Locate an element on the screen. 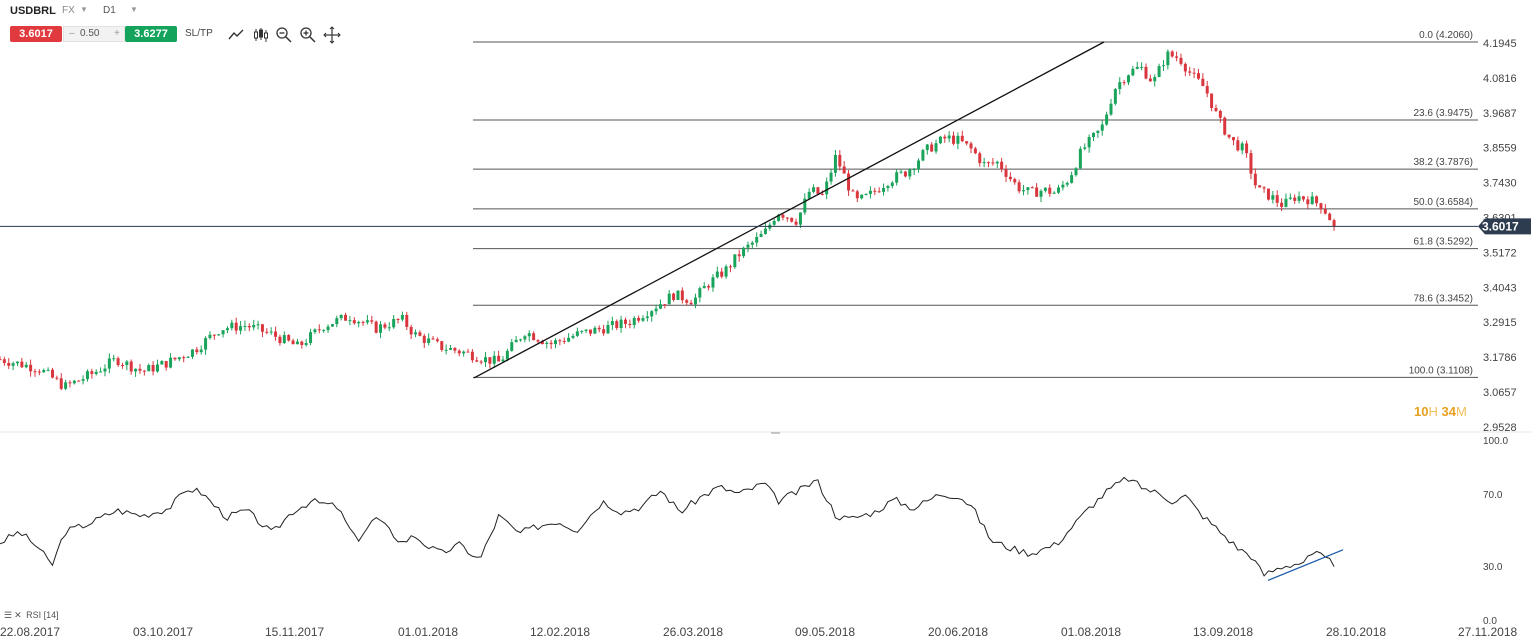  volume-value: 0.50 is located at coordinates (90, 33).